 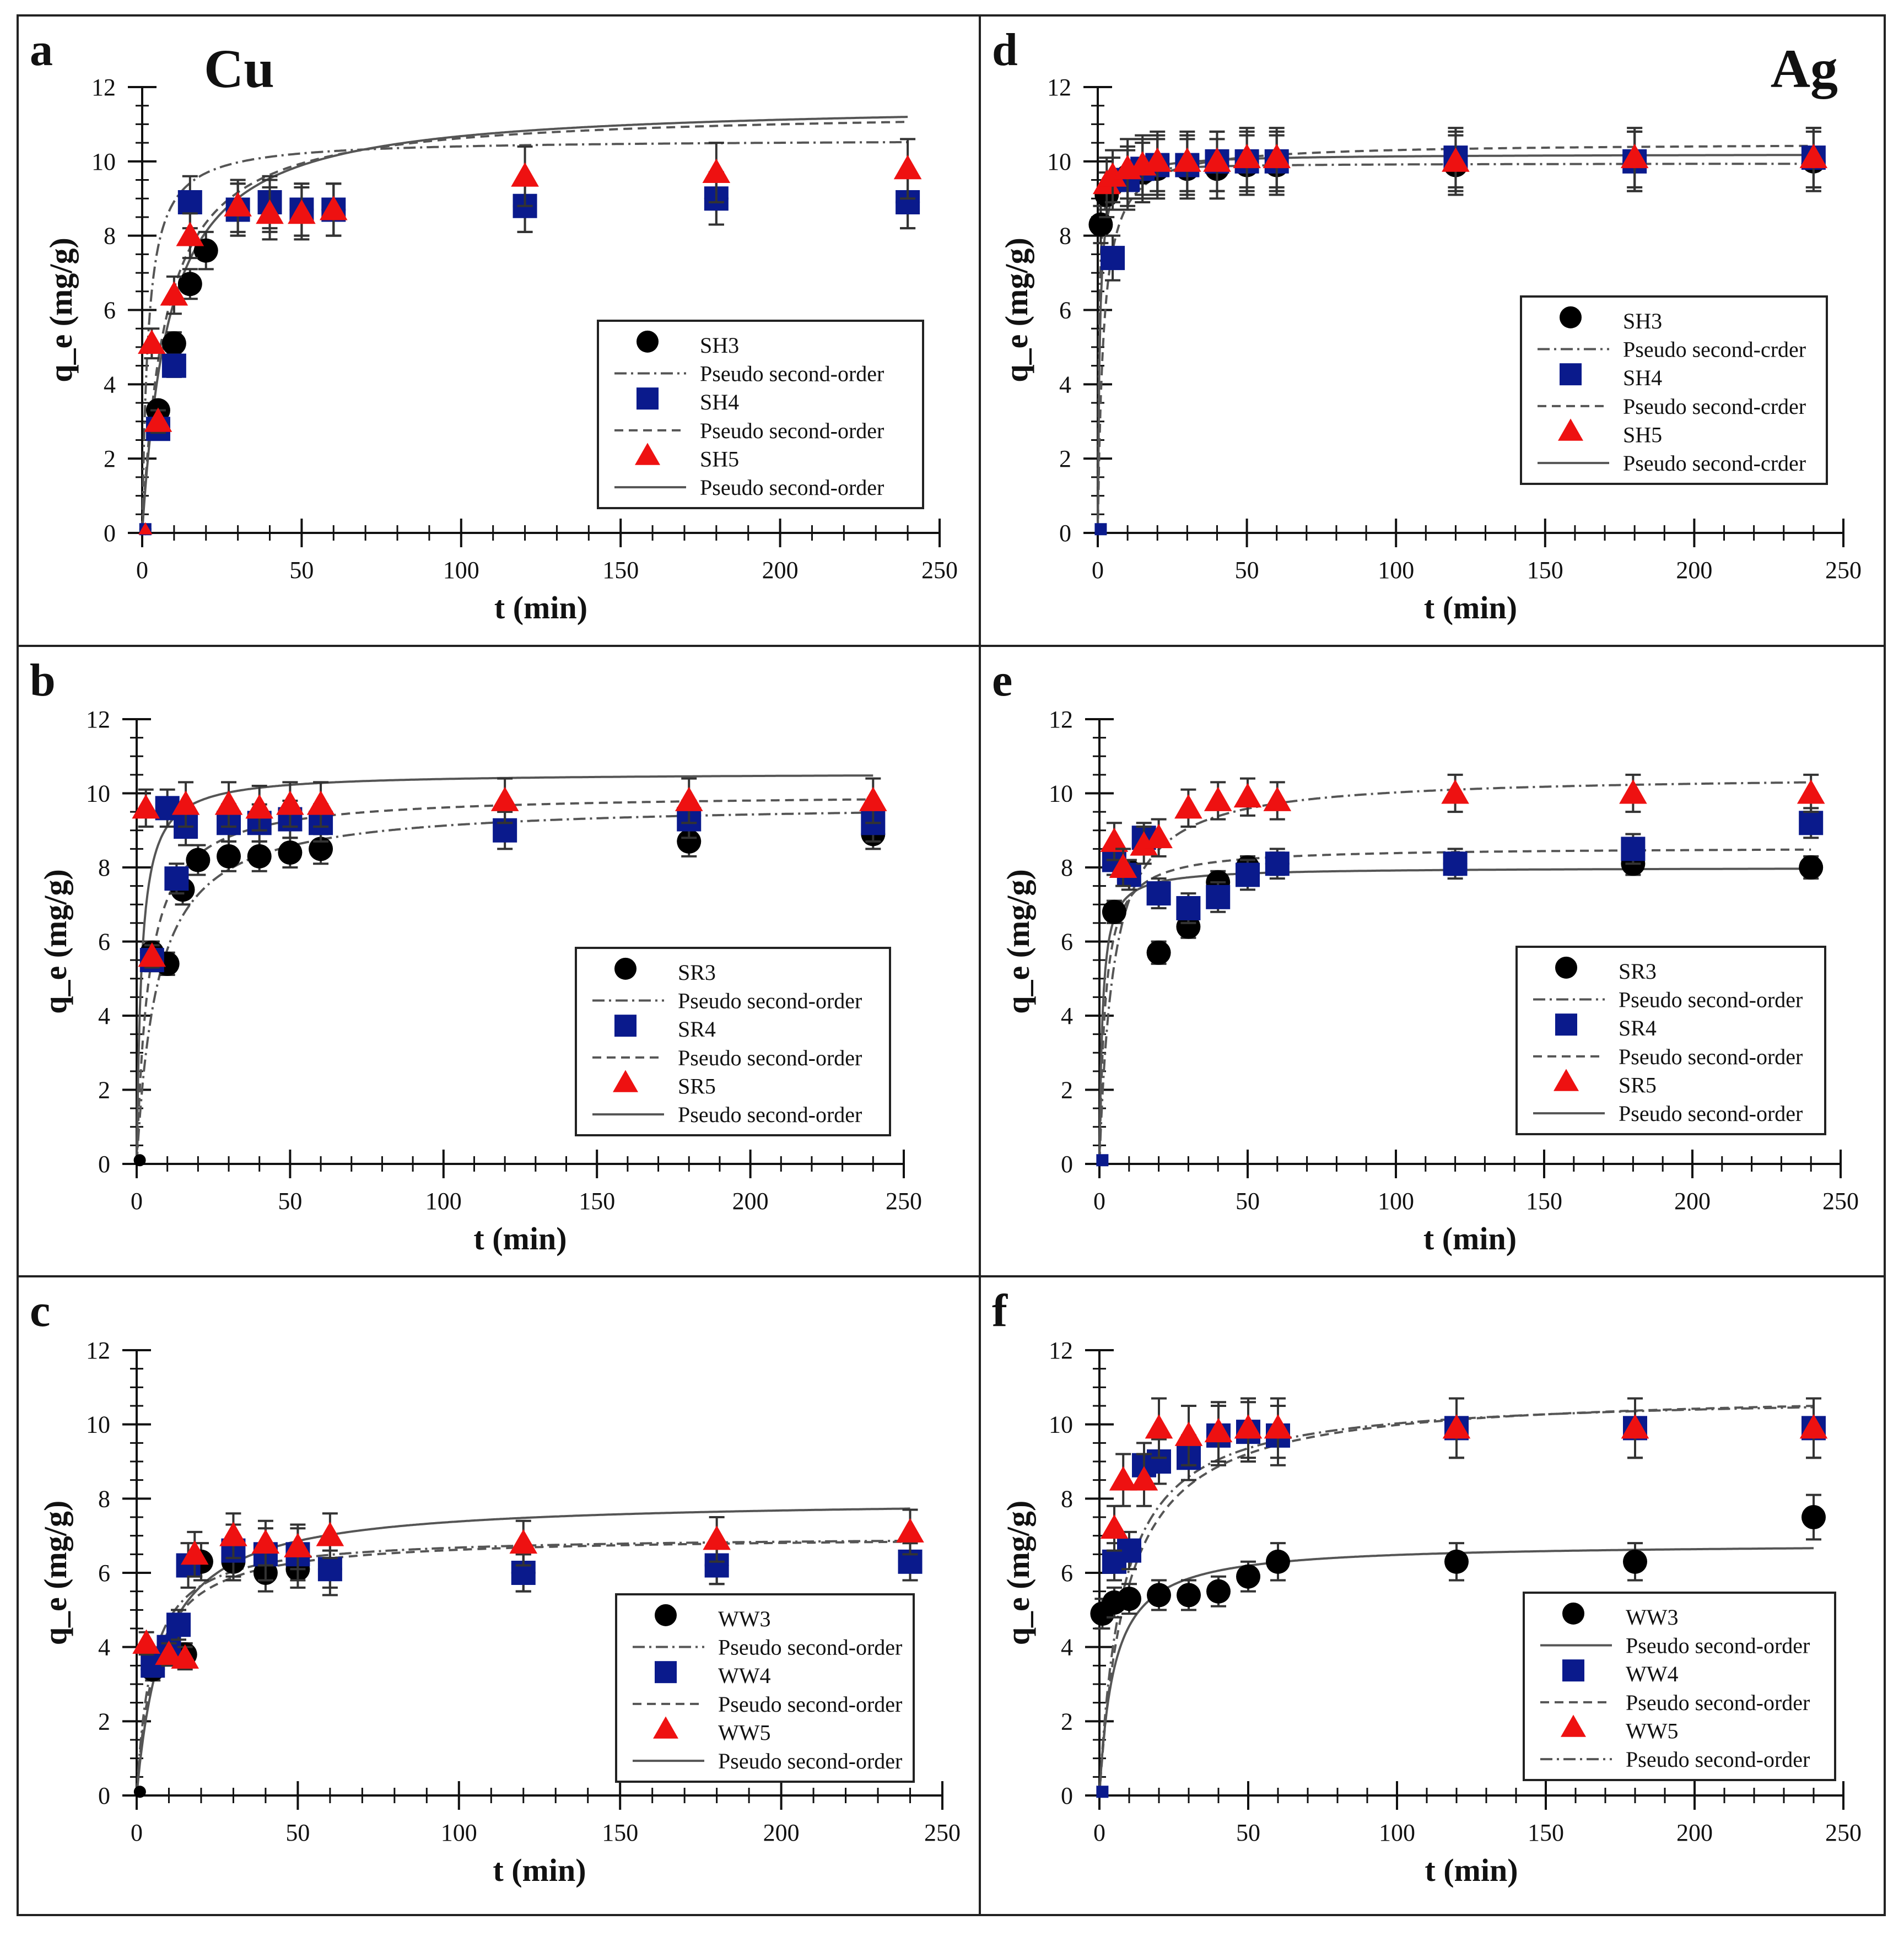 I want to click on legend-label: SH5, so click(x=719, y=459).